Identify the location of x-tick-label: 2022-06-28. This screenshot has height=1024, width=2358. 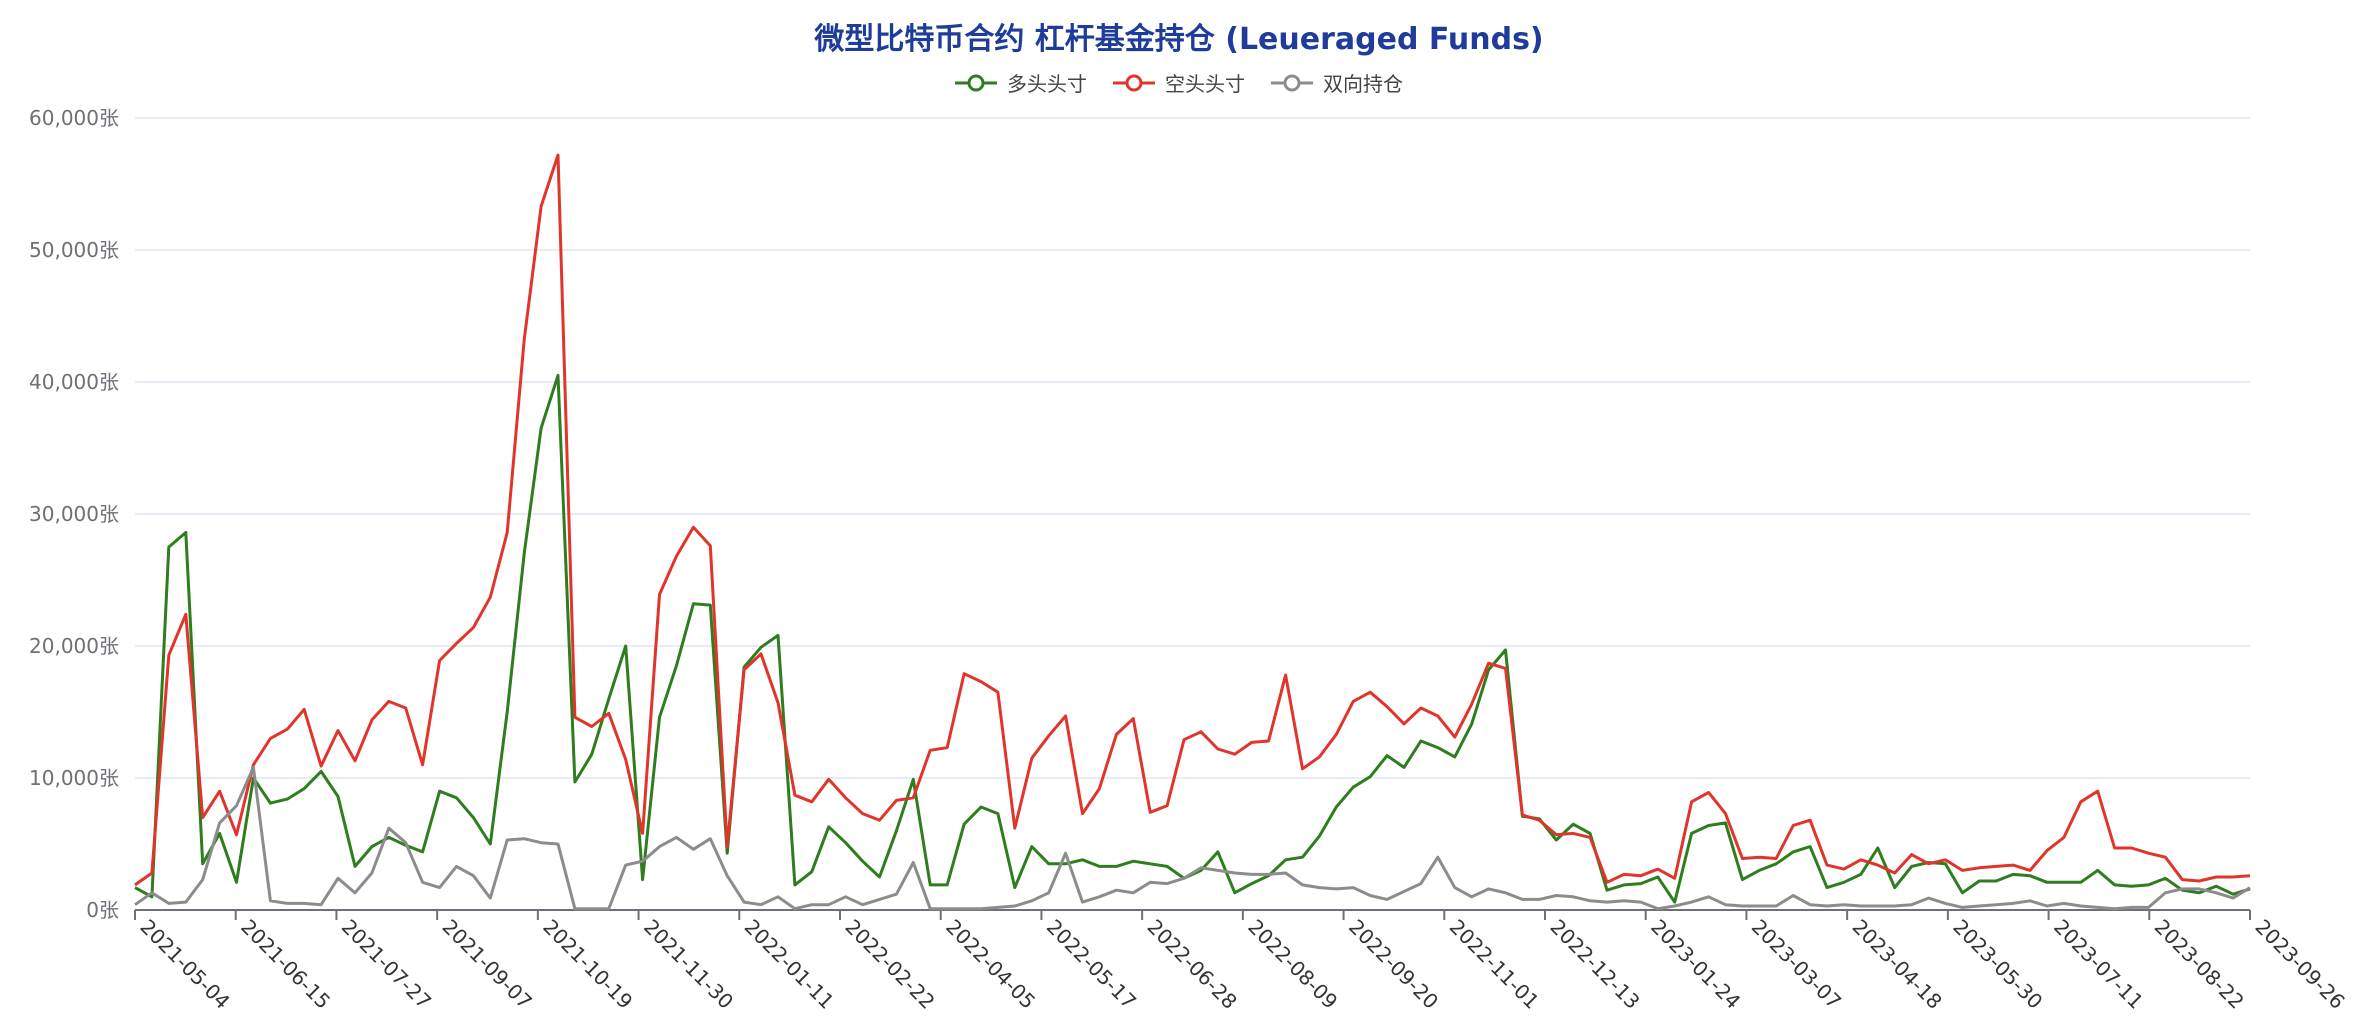
(1192, 964).